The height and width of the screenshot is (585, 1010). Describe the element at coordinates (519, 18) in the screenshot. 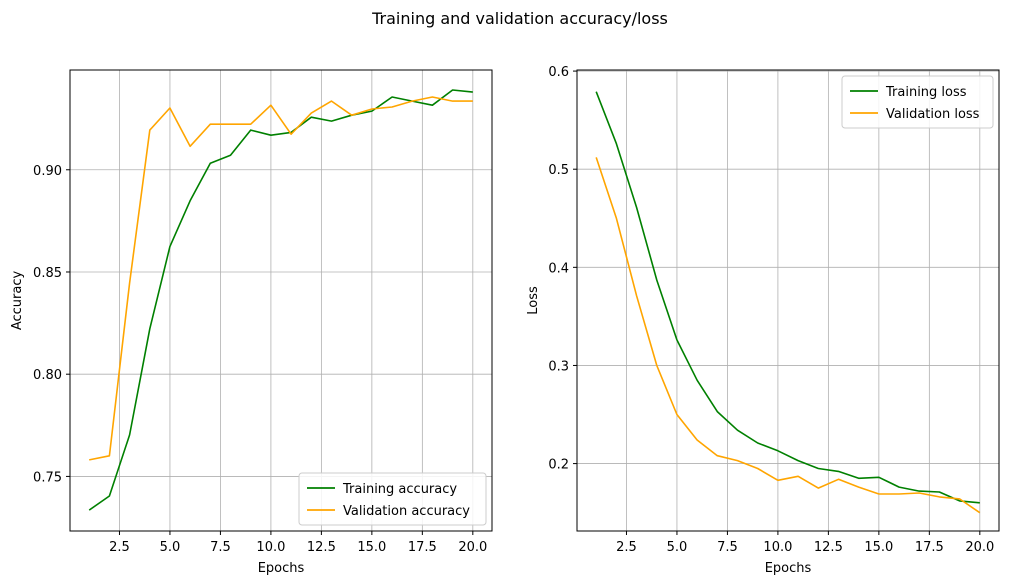

I see `figure-title: Training and validation accuracy/loss` at that location.